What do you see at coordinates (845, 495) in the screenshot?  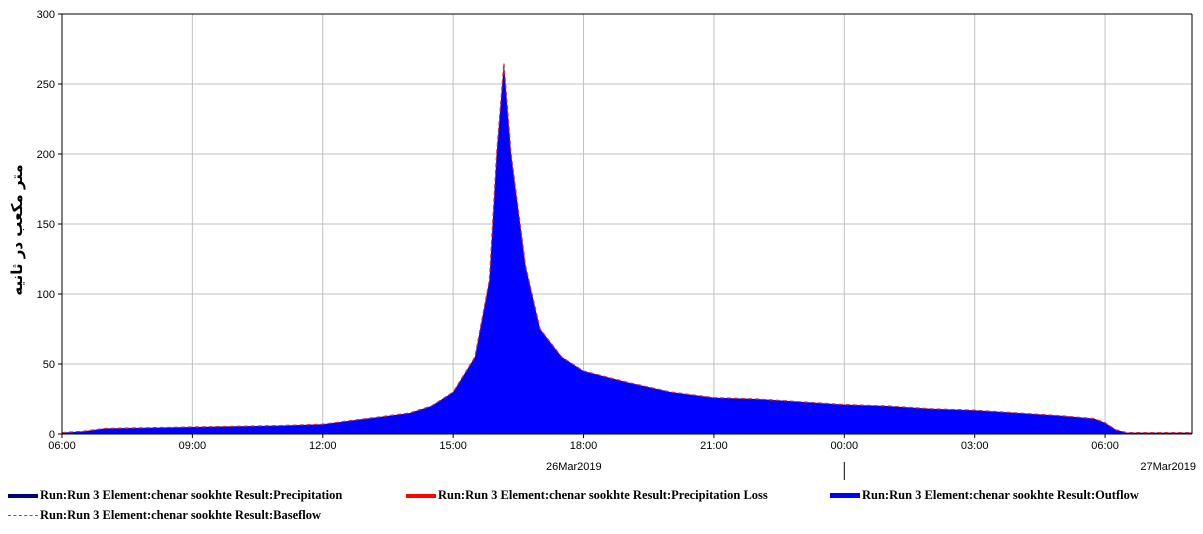 I see `legend-swatch-outflow` at bounding box center [845, 495].